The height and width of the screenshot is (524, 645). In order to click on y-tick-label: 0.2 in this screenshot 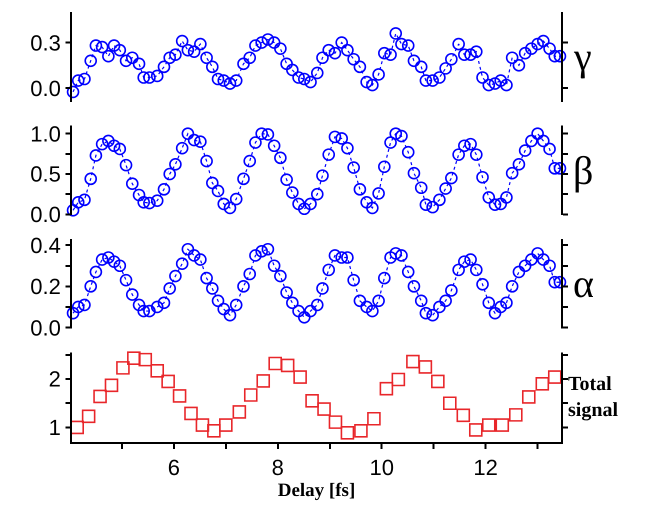, I will do `click(45, 287)`.